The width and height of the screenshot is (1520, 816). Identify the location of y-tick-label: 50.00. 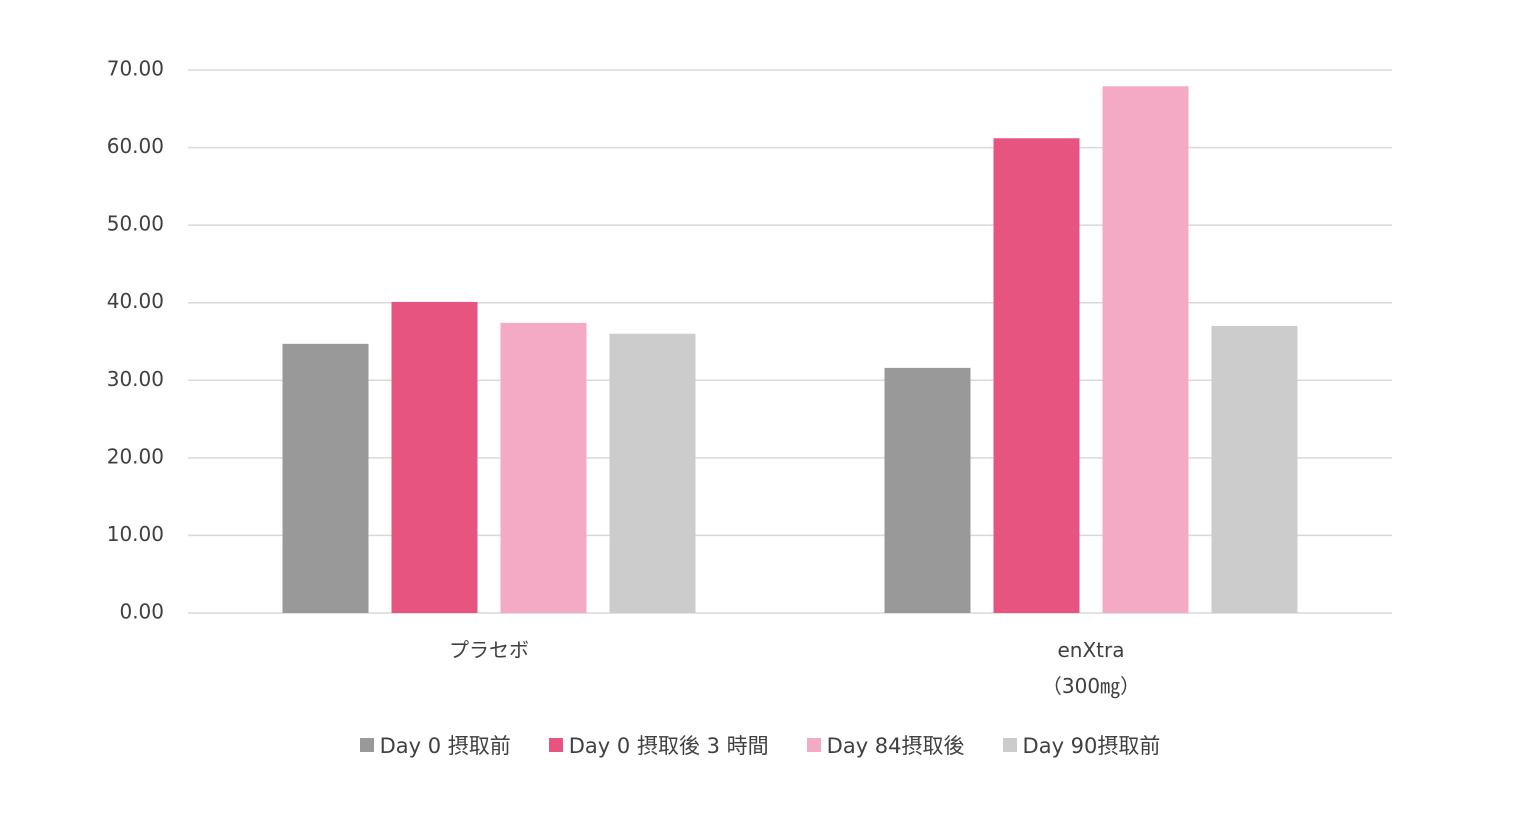
(135, 224).